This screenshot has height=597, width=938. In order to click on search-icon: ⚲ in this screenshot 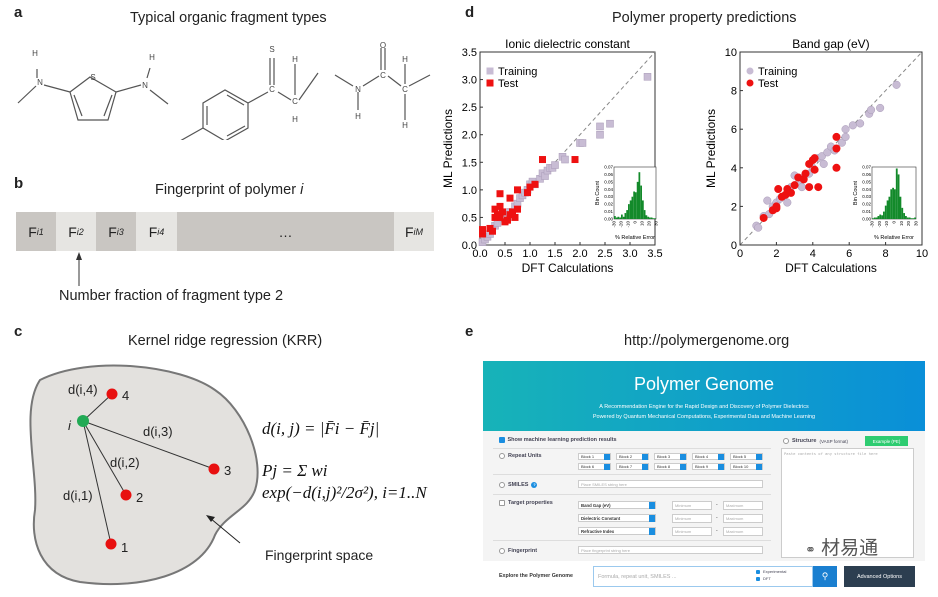, I will do `click(825, 576)`.